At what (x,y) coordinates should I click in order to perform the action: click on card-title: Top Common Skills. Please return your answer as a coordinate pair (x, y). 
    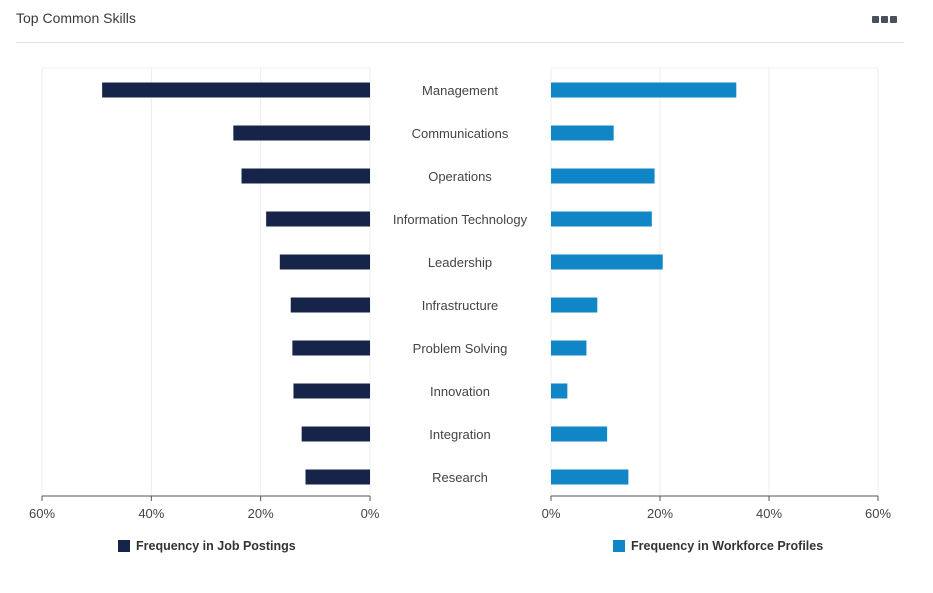
    Looking at the image, I should click on (76, 18).